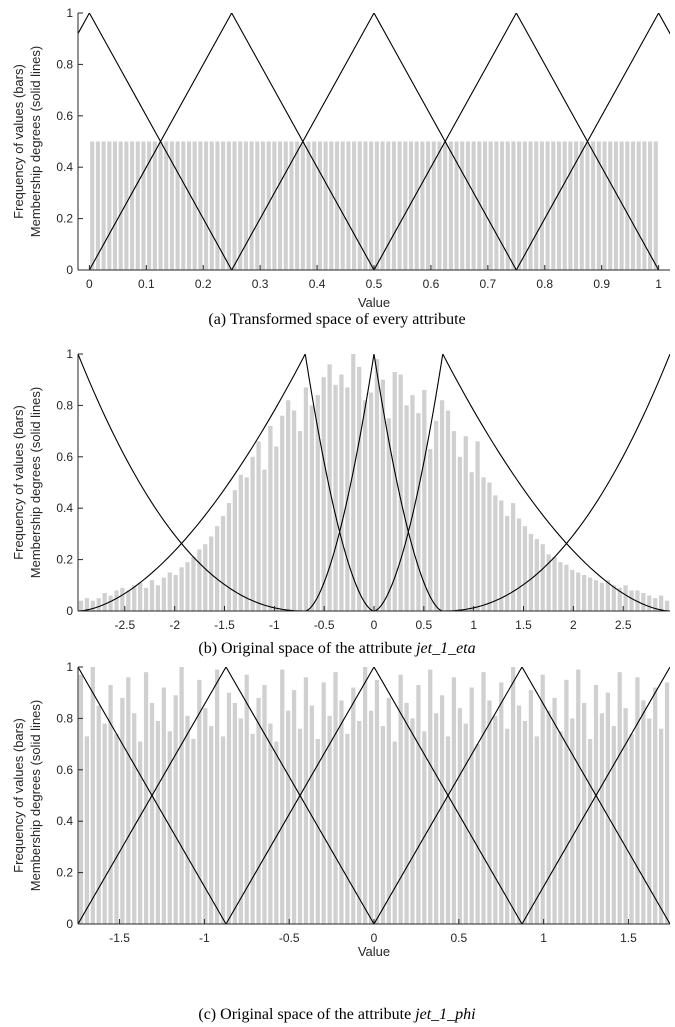 This screenshot has height=1027, width=675. What do you see at coordinates (64, 167) in the screenshot?
I see `y-tick-label: 0.4` at bounding box center [64, 167].